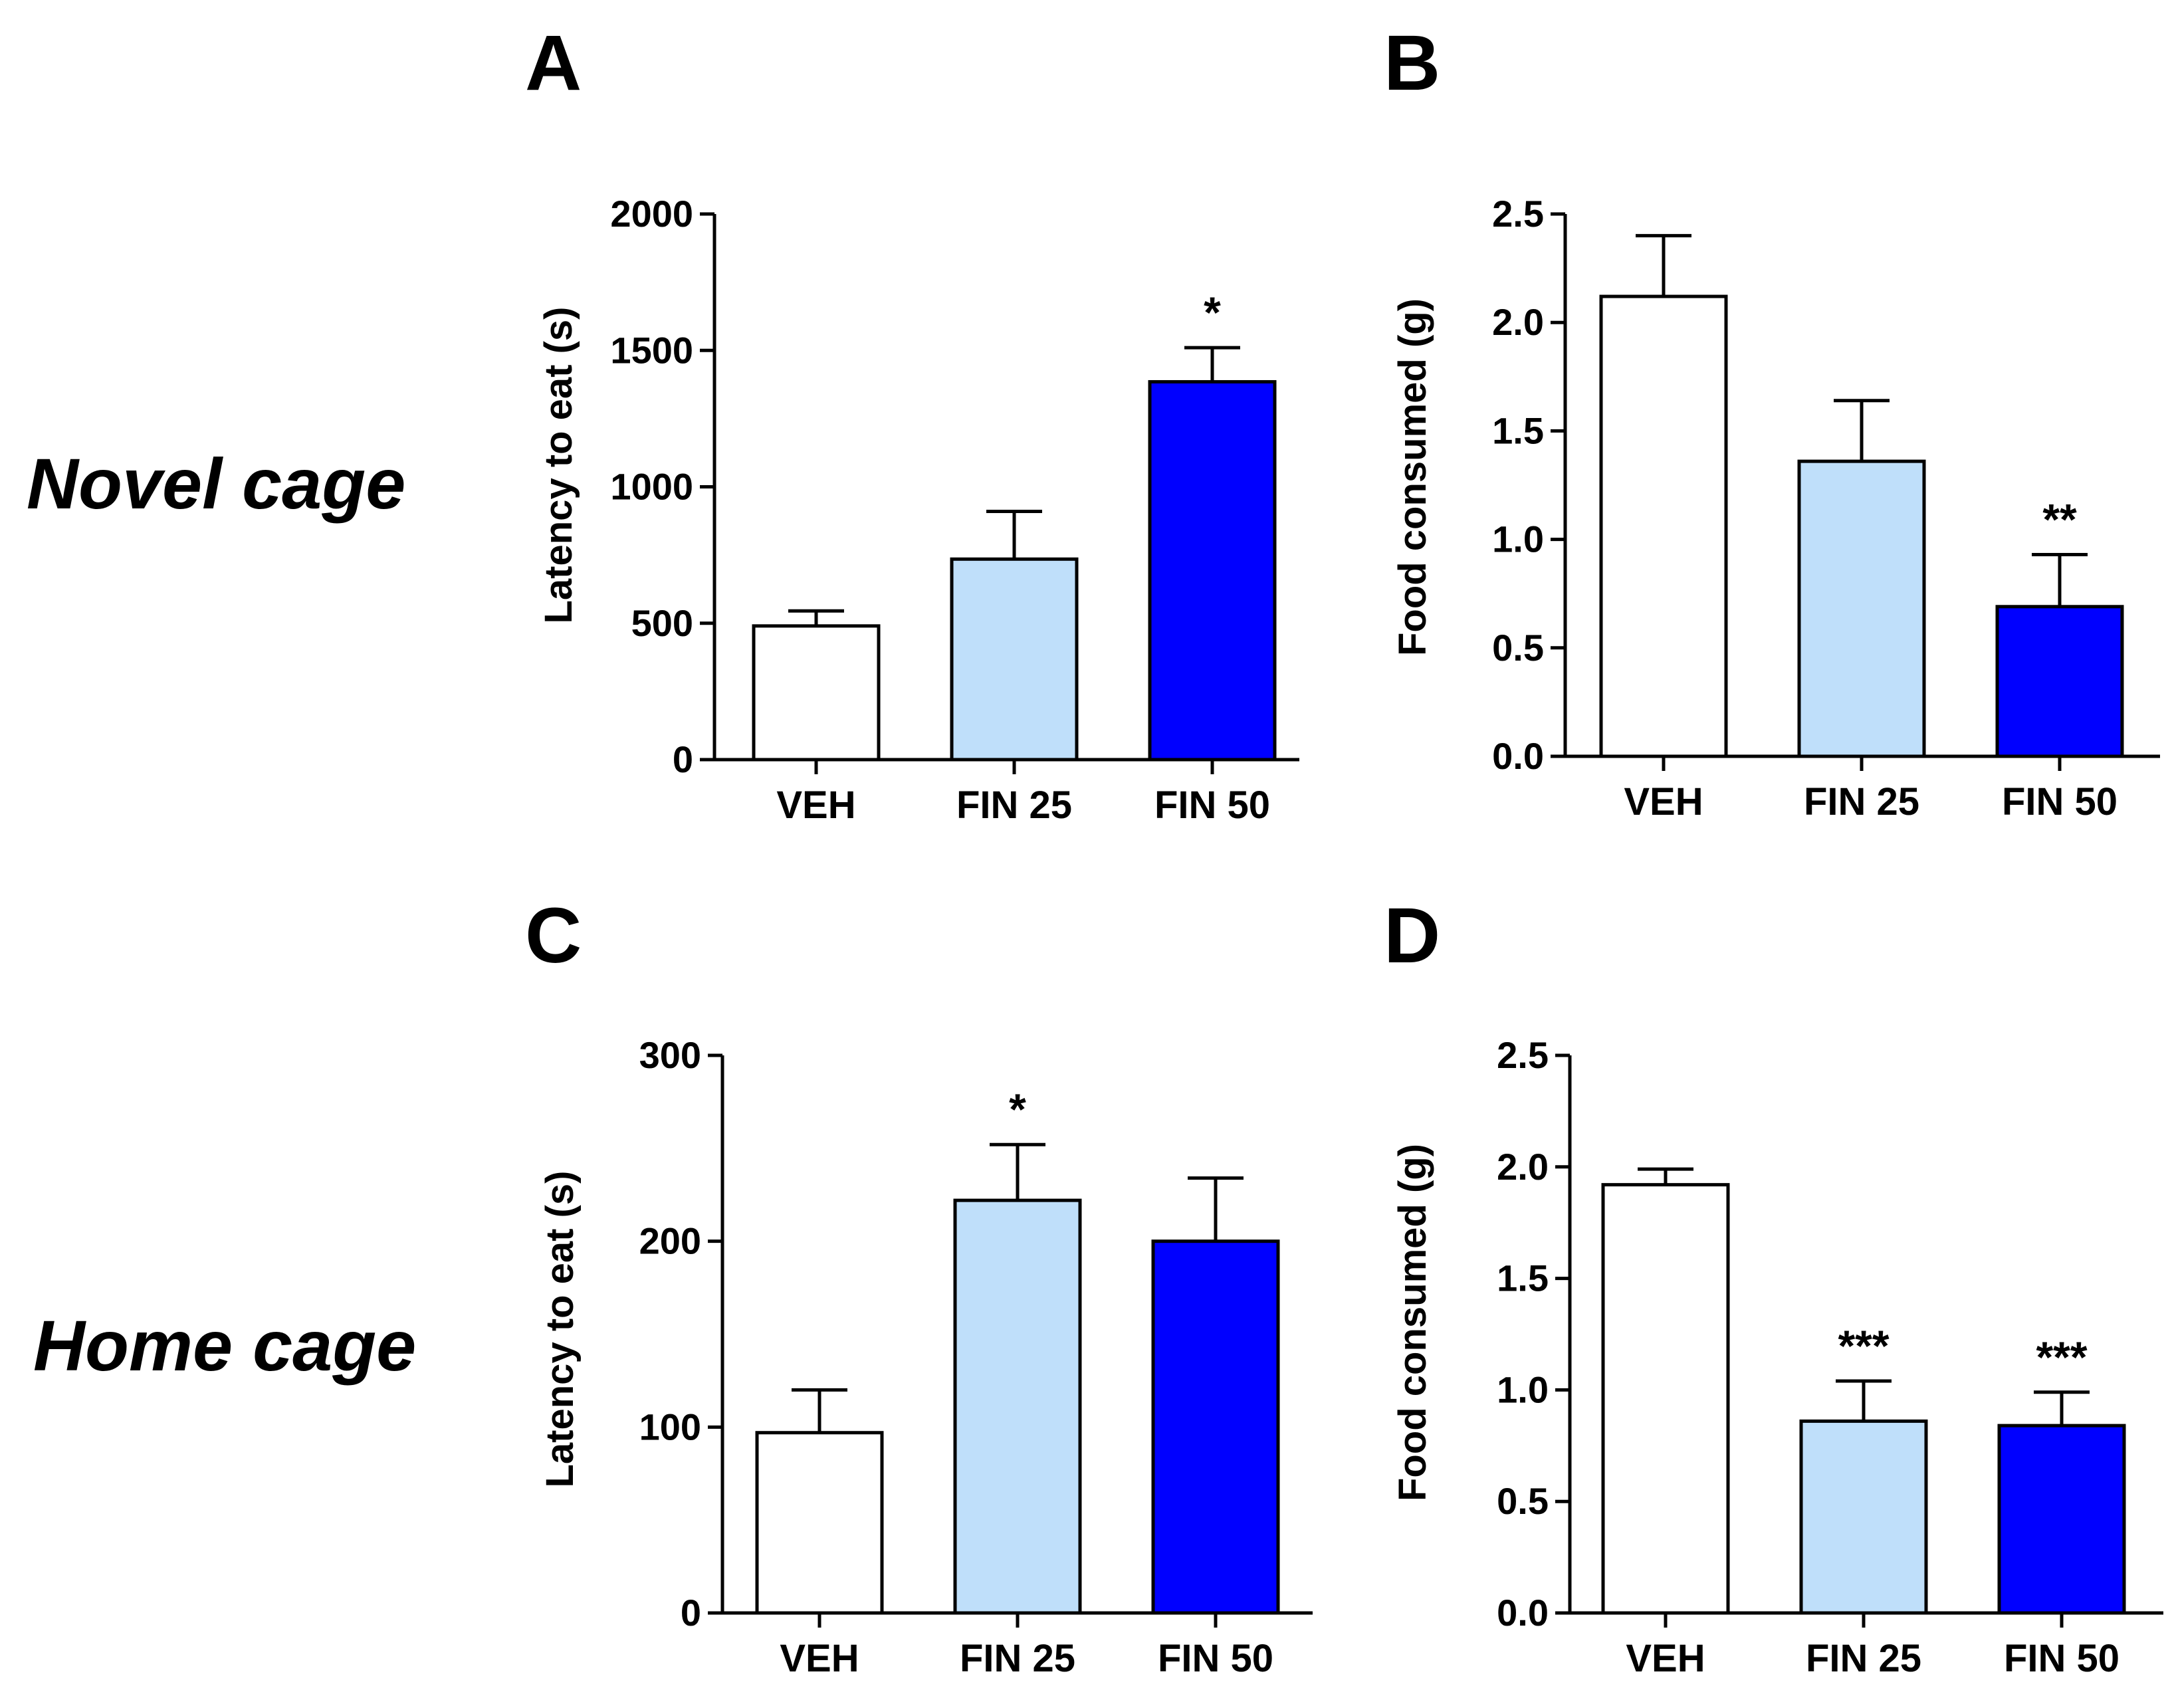 This screenshot has height=1708, width=2172. Describe the element at coordinates (2060, 801) in the screenshot. I see `x-tick-label-b-fin-50: FIN 50` at that location.